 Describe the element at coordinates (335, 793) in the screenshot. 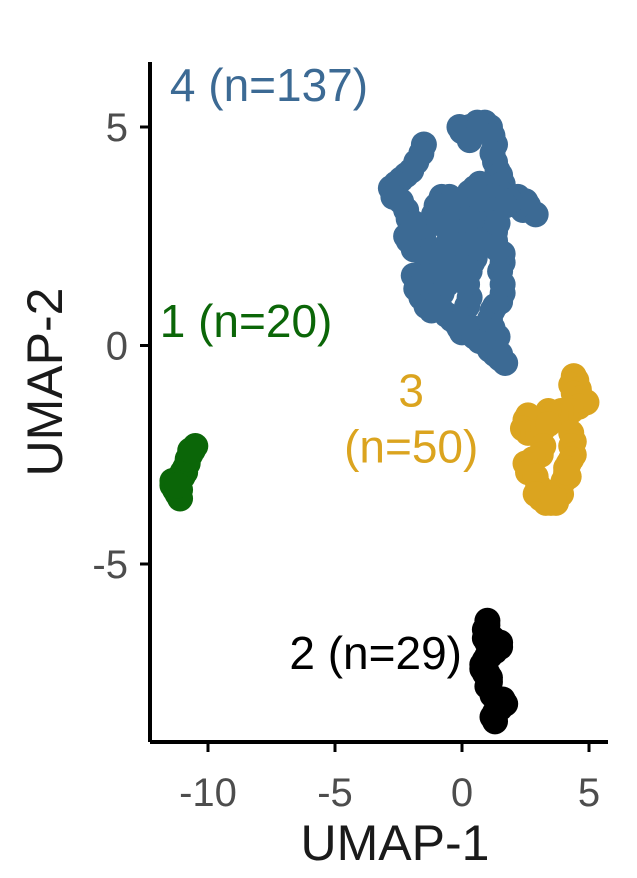

I see `x-tick-label: -5` at that location.